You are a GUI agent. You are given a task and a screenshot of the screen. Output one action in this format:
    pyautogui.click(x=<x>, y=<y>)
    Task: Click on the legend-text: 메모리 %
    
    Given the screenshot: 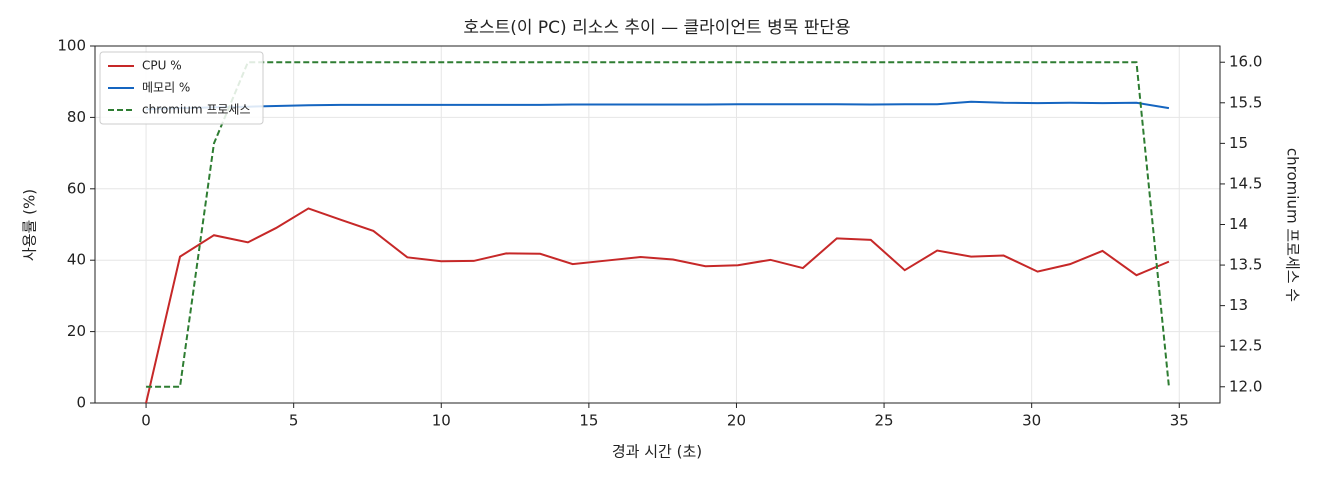 What is the action you would take?
    pyautogui.click(x=166, y=88)
    